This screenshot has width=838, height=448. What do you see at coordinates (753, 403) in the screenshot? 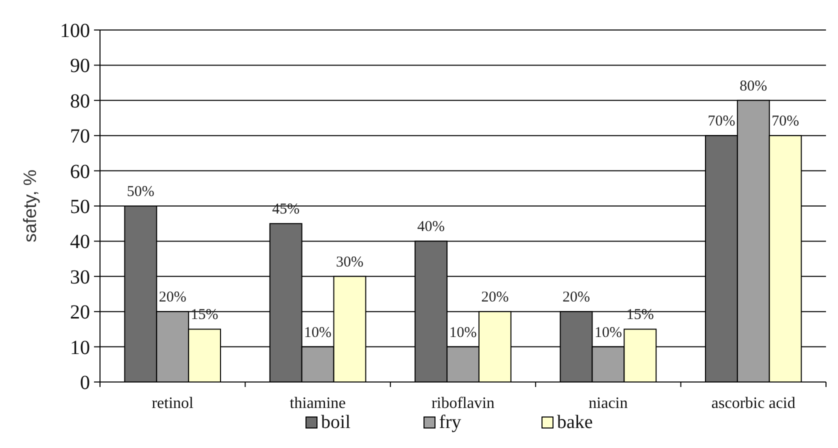
I see `x-tick-label: ascorbic acid` at bounding box center [753, 403].